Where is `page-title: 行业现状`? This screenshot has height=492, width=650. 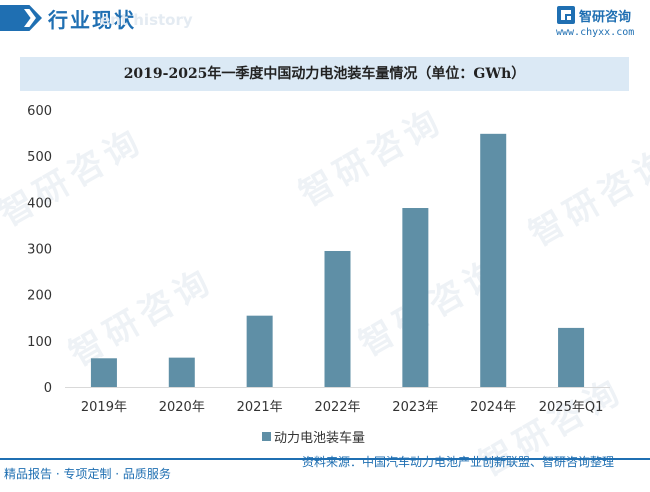
page-title: 行业现状 is located at coordinates (92, 20).